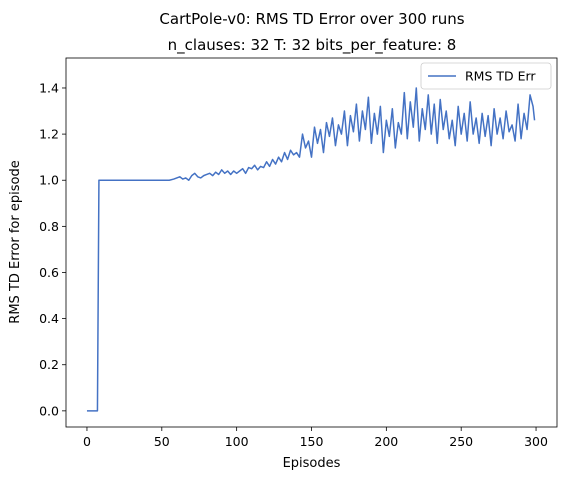 This screenshot has height=480, width=567. I want to click on chart-title: CartPole-v0: RMS TD Error over 300 runs, so click(311, 19).